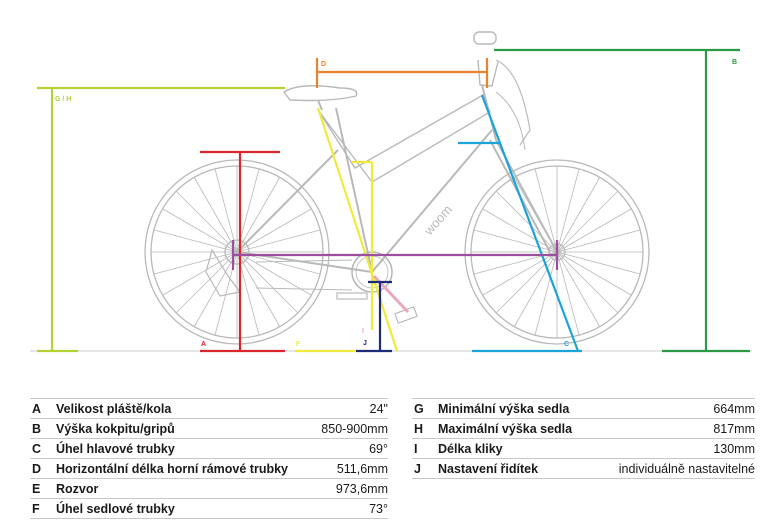 The height and width of the screenshot is (528, 782). What do you see at coordinates (203, 344) in the screenshot?
I see `label-a: A` at bounding box center [203, 344].